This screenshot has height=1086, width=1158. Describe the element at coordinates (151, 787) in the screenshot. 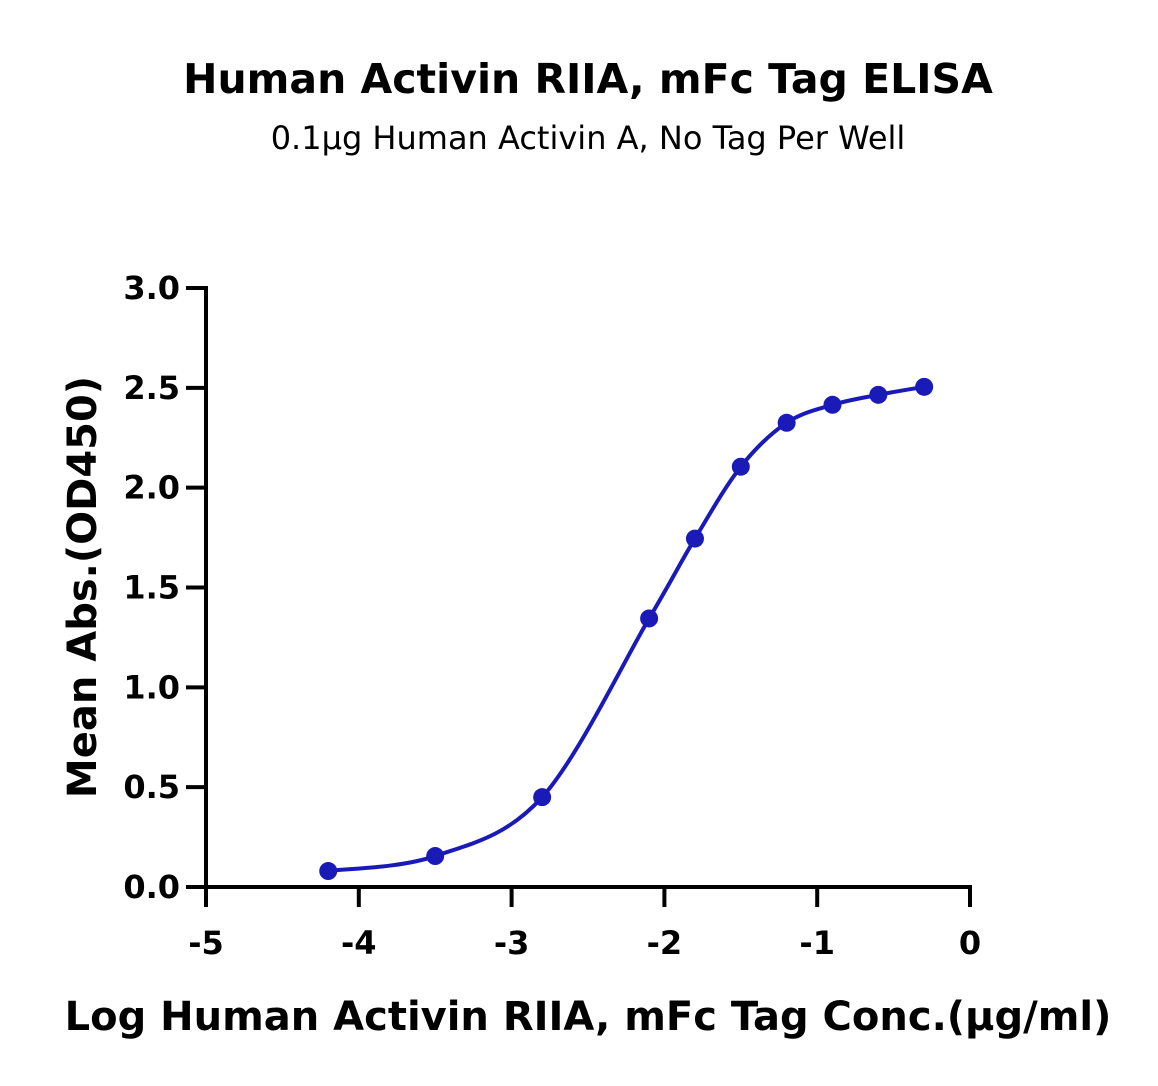

I see `y-tick-label: 0.5` at that location.